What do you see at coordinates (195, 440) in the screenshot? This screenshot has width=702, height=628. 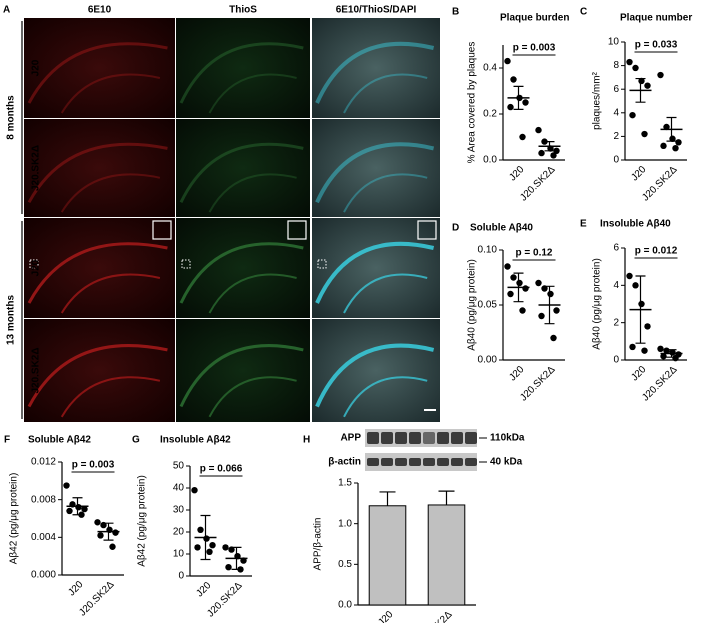 I see `chart-title: Insoluble Aβ42` at bounding box center [195, 440].